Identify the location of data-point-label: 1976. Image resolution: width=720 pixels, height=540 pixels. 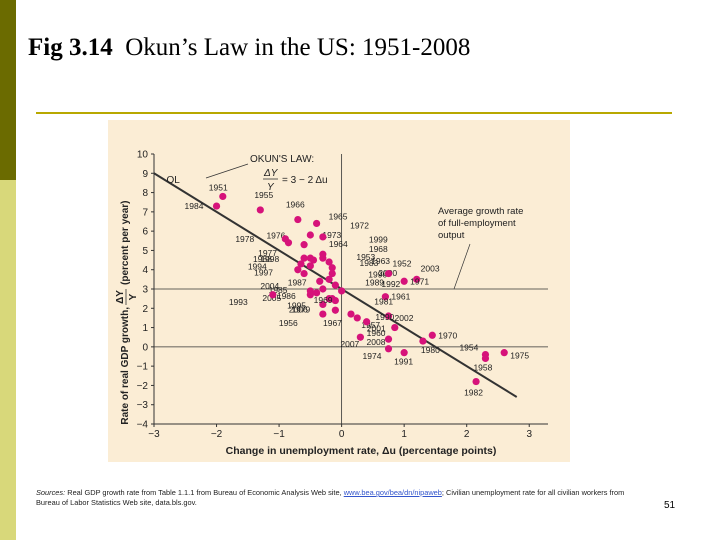
(275, 236).